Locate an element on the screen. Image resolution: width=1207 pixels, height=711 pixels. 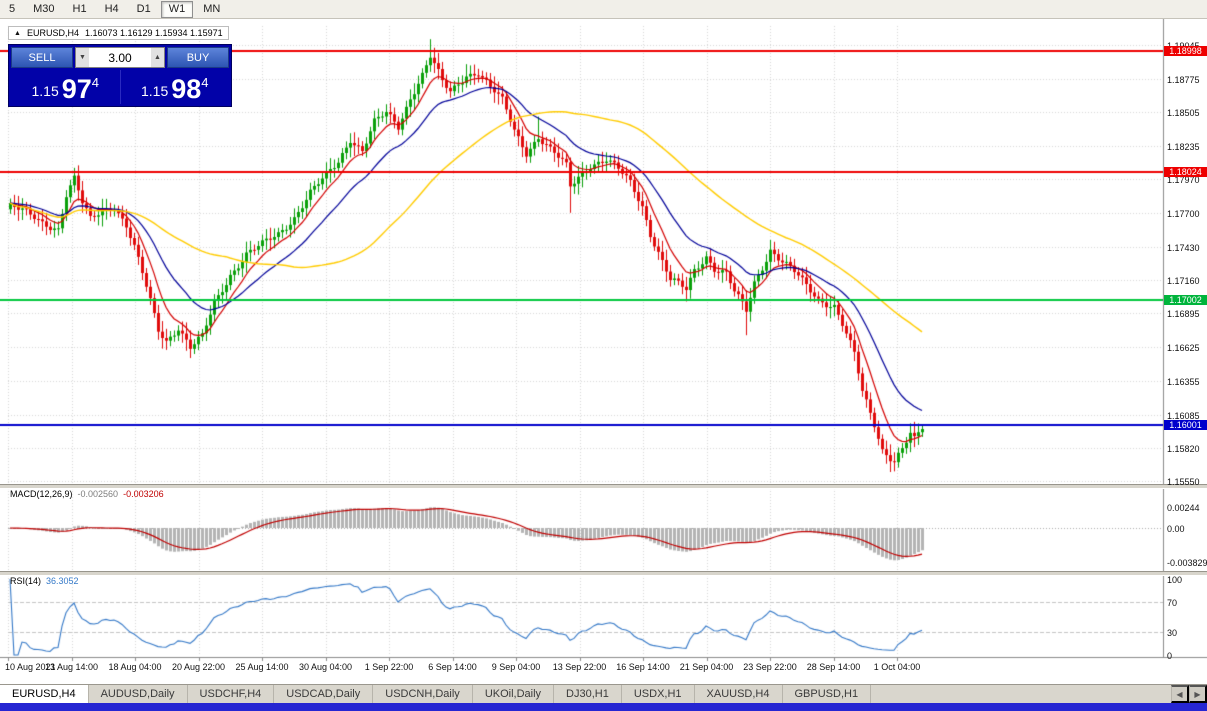
time-axis-label: 10 Aug 2021 is located at coordinates (30, 667).